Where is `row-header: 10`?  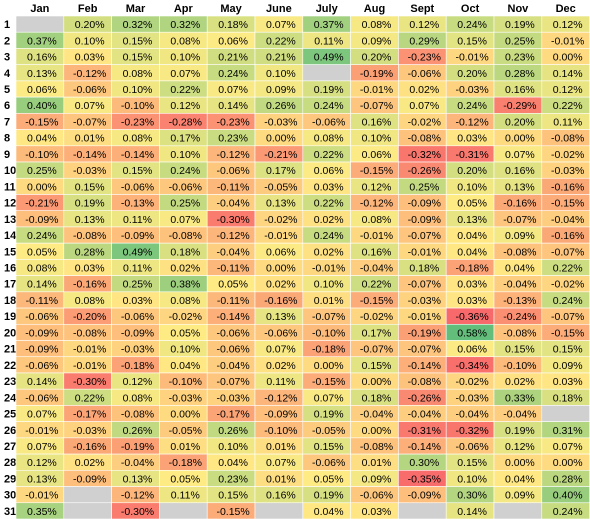
row-header: 10 is located at coordinates (10, 171).